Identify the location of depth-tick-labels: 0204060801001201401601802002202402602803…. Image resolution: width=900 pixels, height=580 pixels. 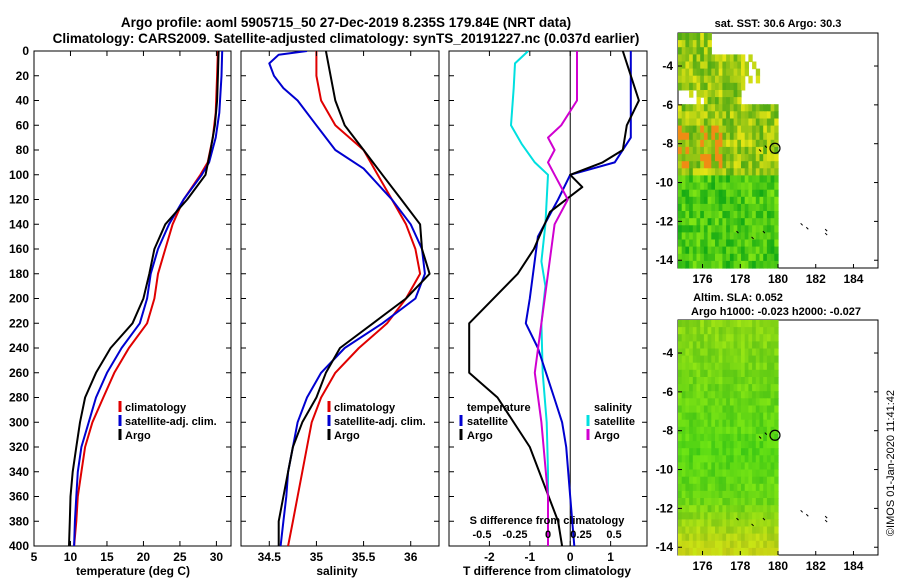
(19, 298).